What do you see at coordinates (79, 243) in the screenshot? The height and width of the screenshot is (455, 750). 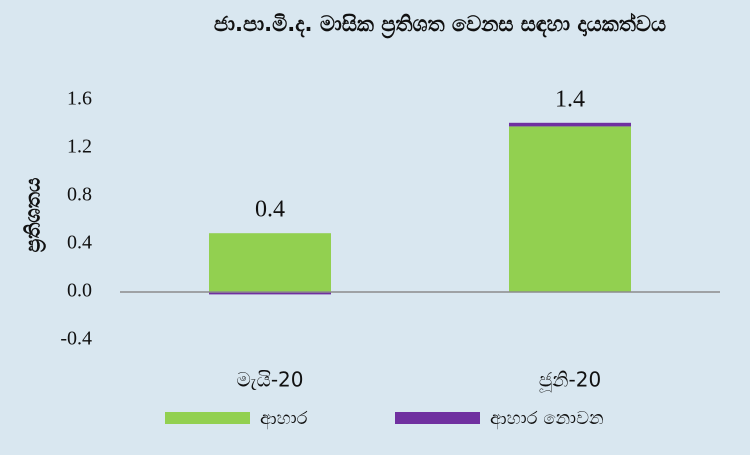 I see `y-tick-label: 0.4` at bounding box center [79, 243].